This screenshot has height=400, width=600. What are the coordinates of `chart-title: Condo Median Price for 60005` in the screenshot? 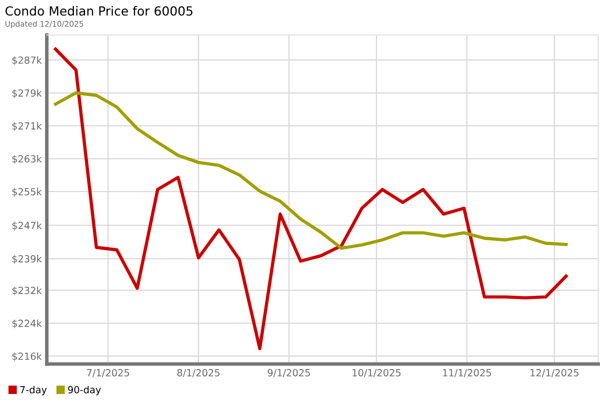 It's located at (99, 11).